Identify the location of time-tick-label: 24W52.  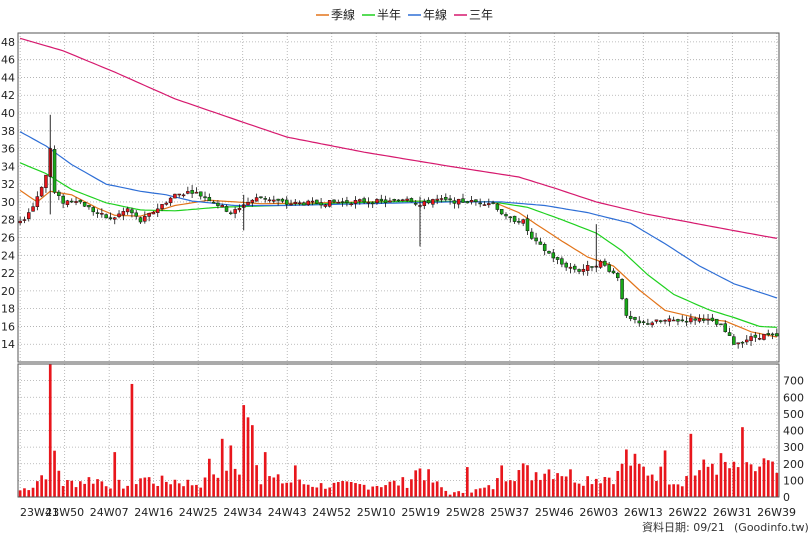
(331, 512).